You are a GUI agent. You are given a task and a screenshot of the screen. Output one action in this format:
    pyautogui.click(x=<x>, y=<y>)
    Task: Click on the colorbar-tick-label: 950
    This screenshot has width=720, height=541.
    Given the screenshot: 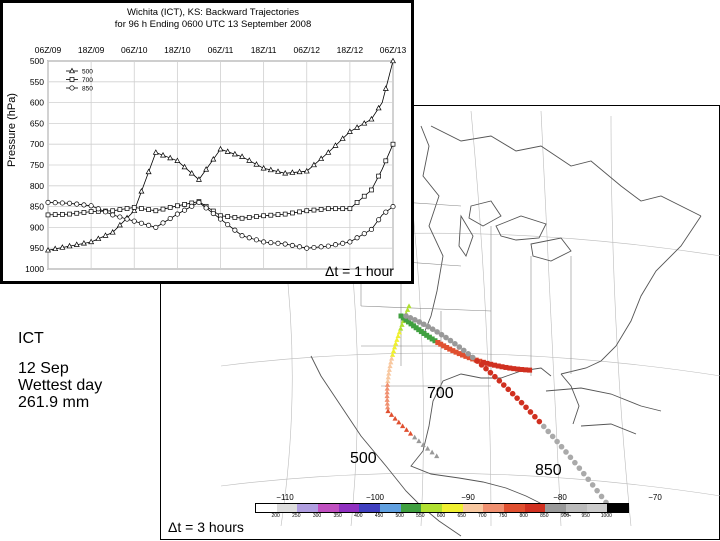 What is the action you would take?
    pyautogui.click(x=585, y=516)
    